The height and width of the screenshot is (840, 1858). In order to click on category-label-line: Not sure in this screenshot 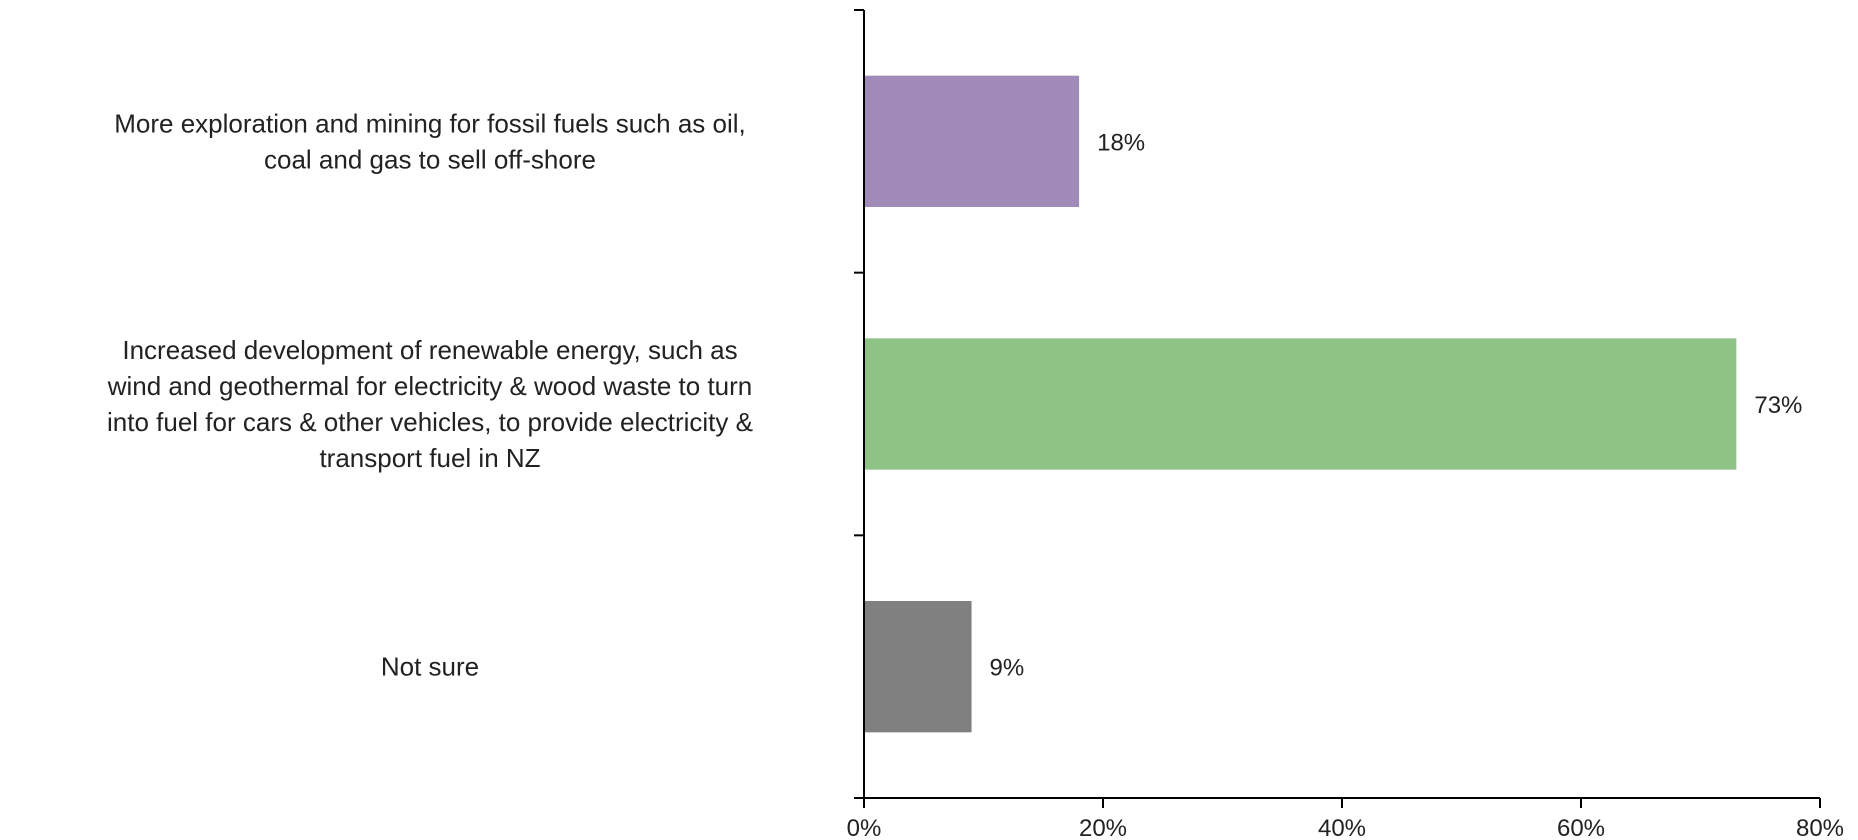, I will do `click(430, 667)`.